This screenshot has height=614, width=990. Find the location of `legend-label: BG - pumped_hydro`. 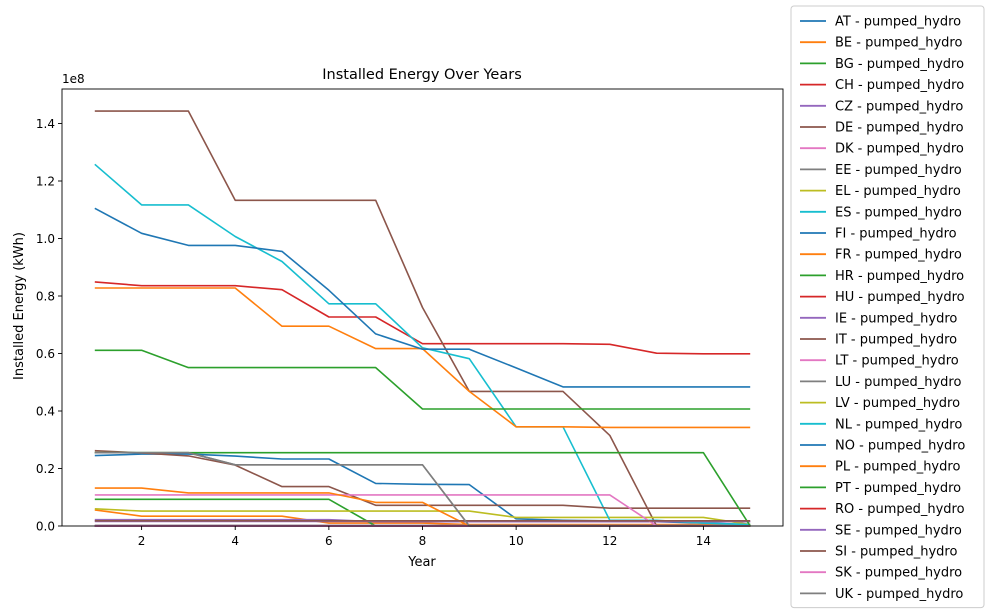

legend-label: BG - pumped_hydro is located at coordinates (899, 64).